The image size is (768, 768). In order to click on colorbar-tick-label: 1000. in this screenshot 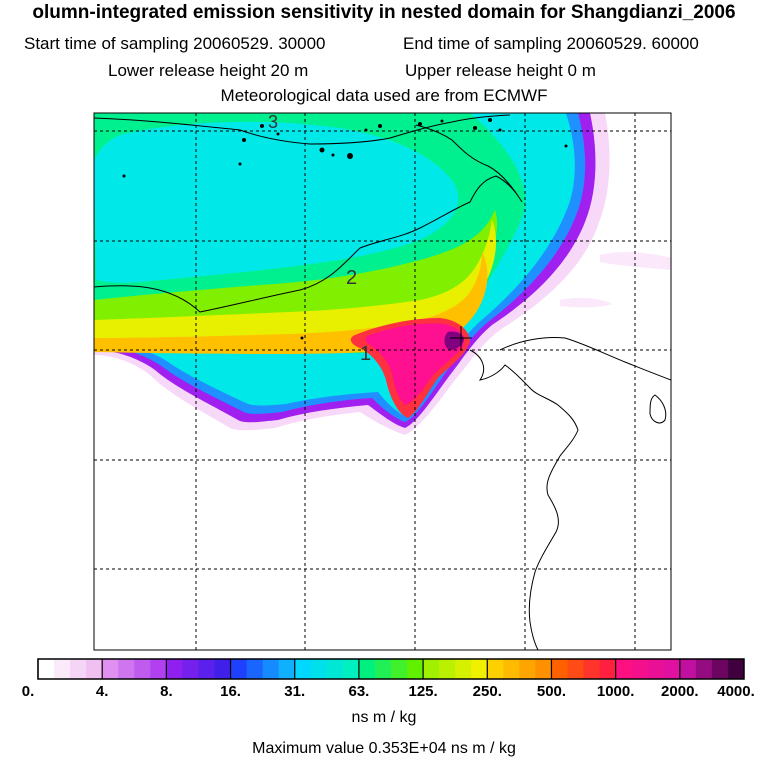, I will do `click(615, 691)`.